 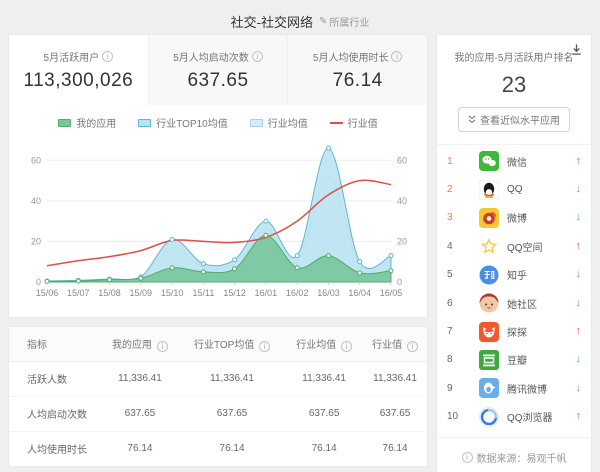 I want to click on rank-row: 1 微信 ↑, so click(x=514, y=161).